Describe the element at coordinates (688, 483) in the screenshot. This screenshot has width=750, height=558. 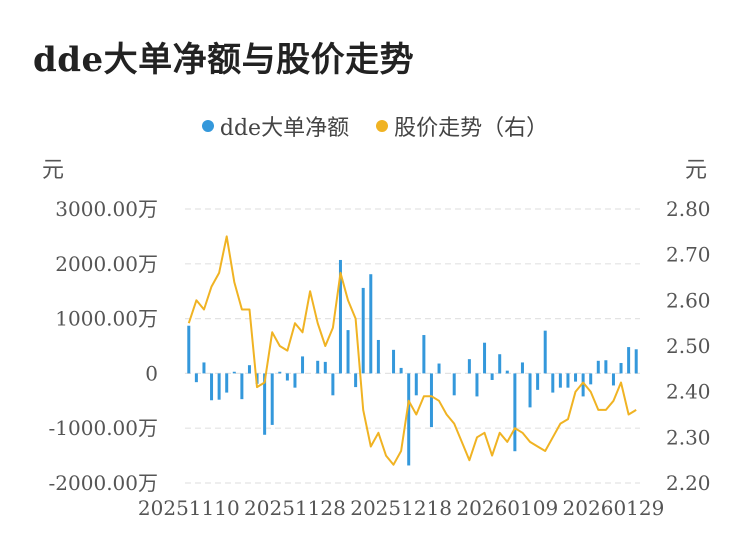
I see `y-right-tick-label: 2.20` at that location.